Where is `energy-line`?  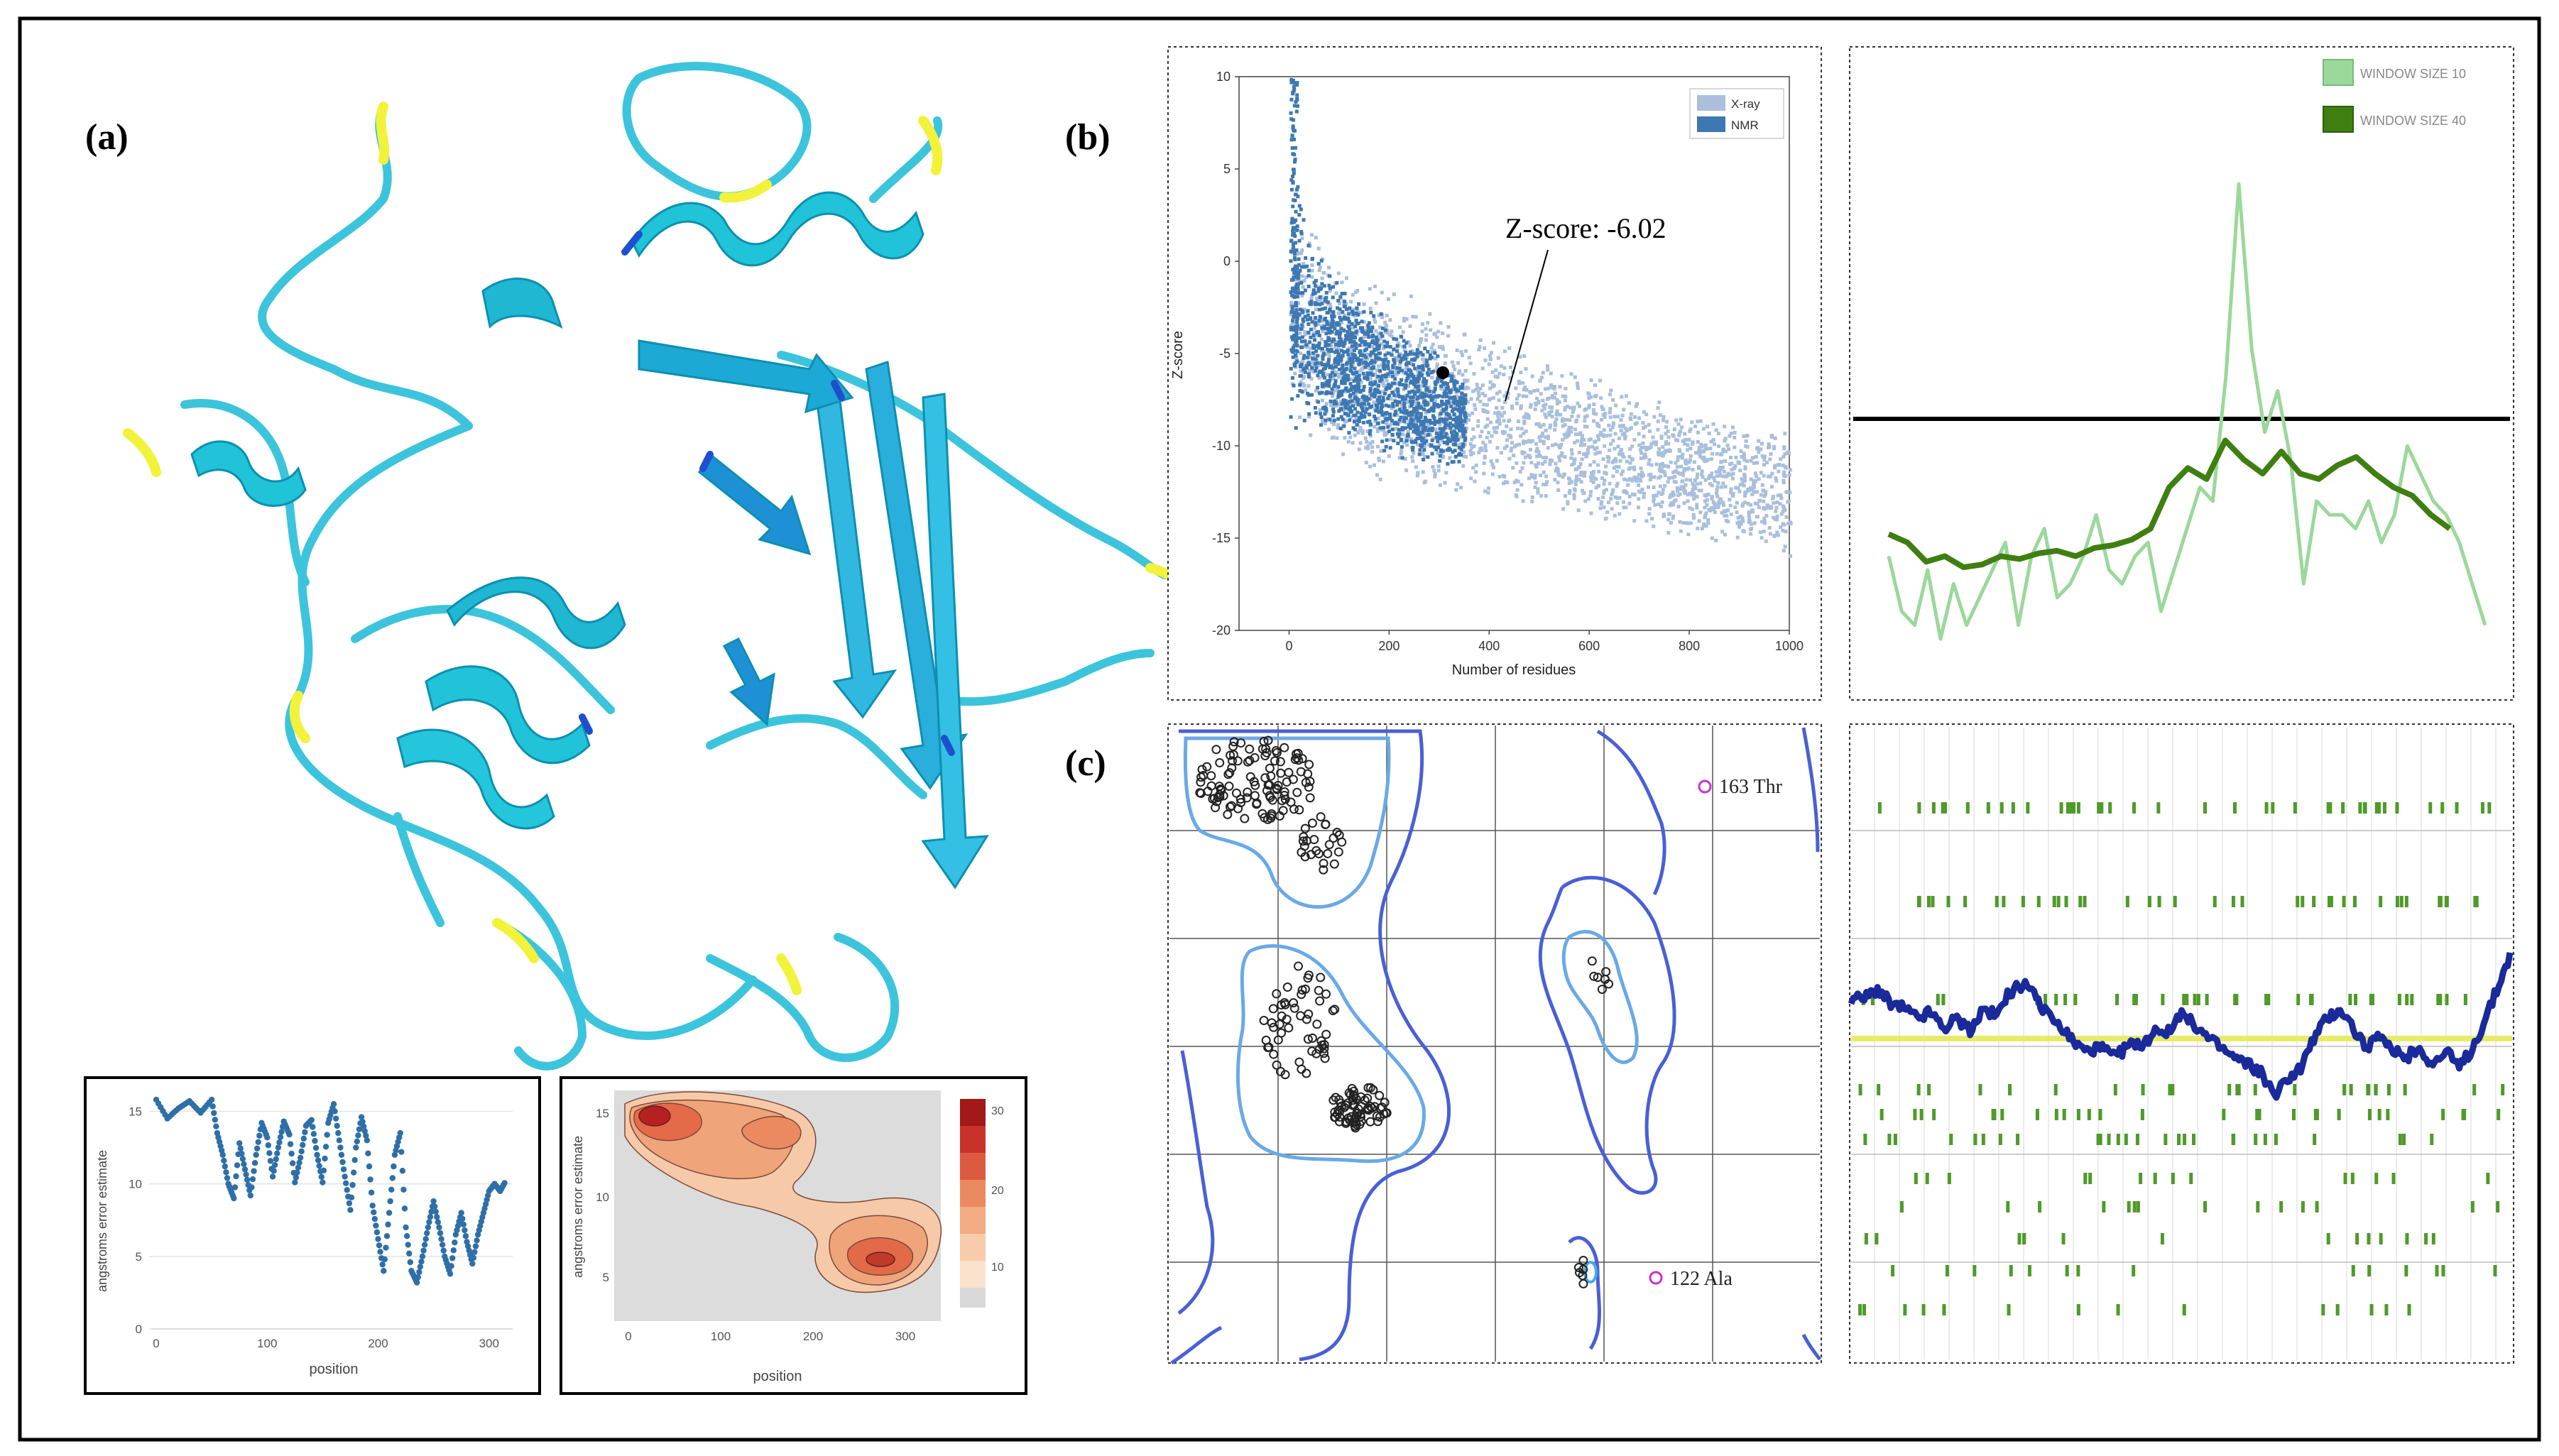 energy-line is located at coordinates (2181, 1026).